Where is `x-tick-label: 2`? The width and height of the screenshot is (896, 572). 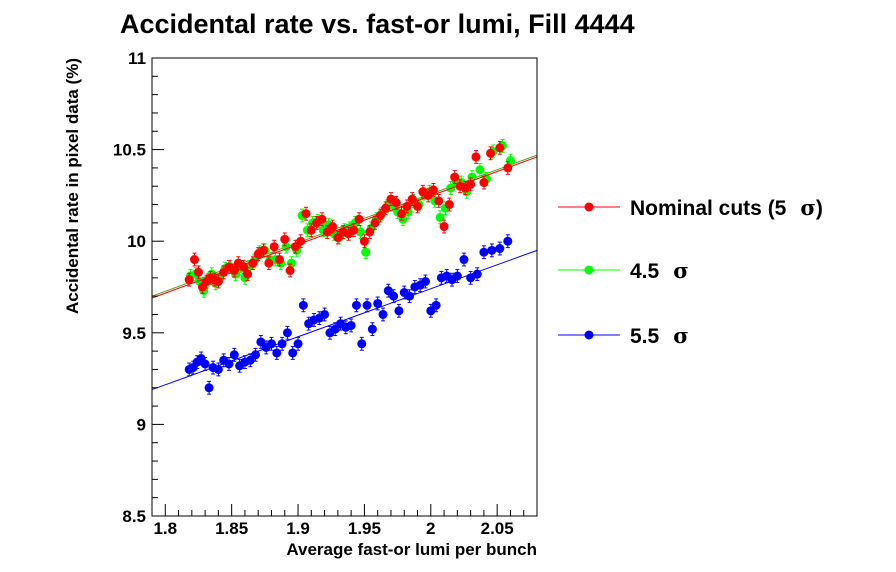
x-tick-label: 2 is located at coordinates (430, 528).